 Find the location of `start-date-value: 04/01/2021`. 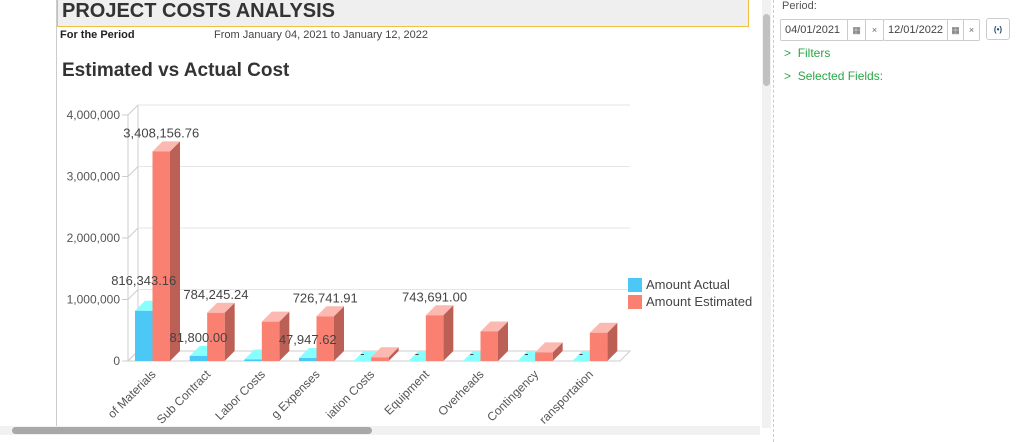

start-date-value: 04/01/2021 is located at coordinates (813, 30).